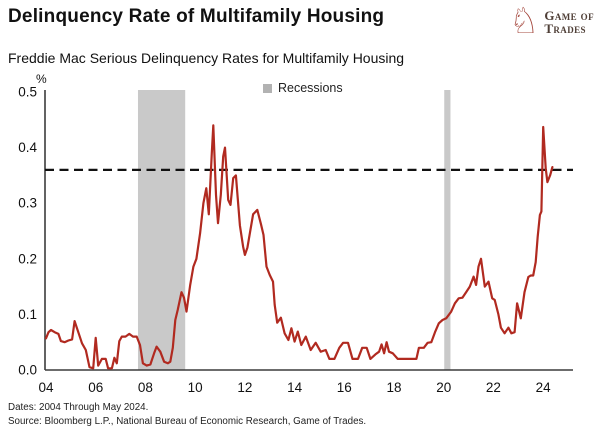 The width and height of the screenshot is (600, 436). I want to click on x-tick-label: 24, so click(544, 387).